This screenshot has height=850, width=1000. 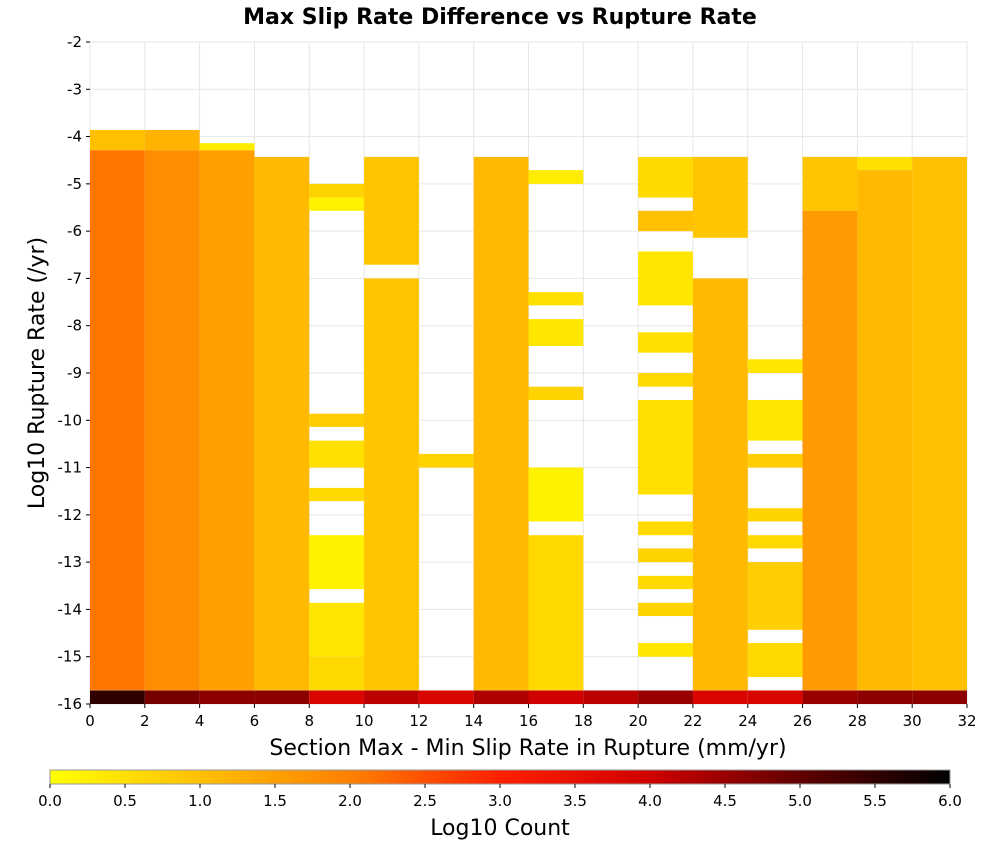 I want to click on x-tick-label: 24, so click(x=747, y=721).